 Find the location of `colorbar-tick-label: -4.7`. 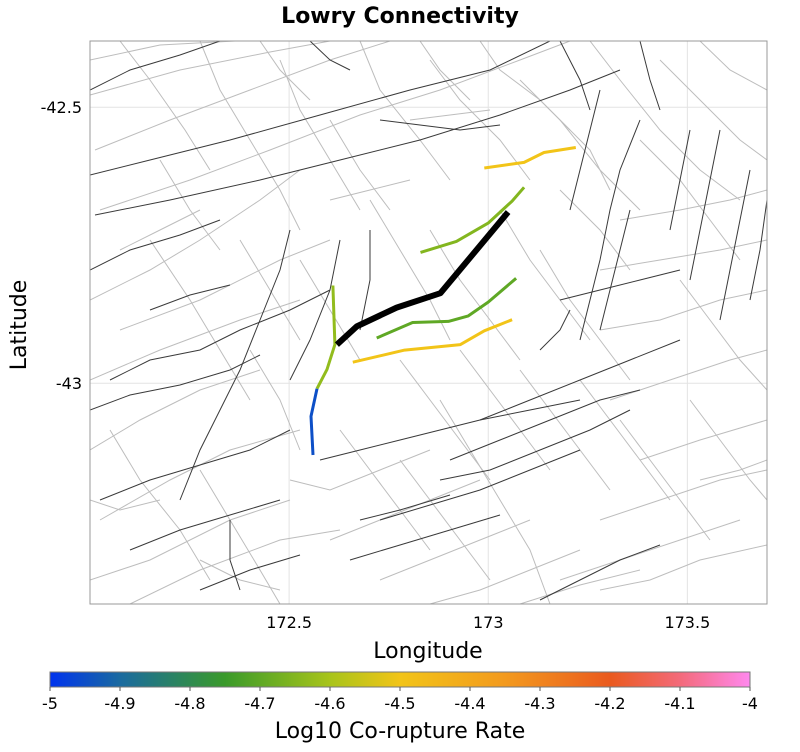

colorbar-tick-label: -4.7 is located at coordinates (259, 703).